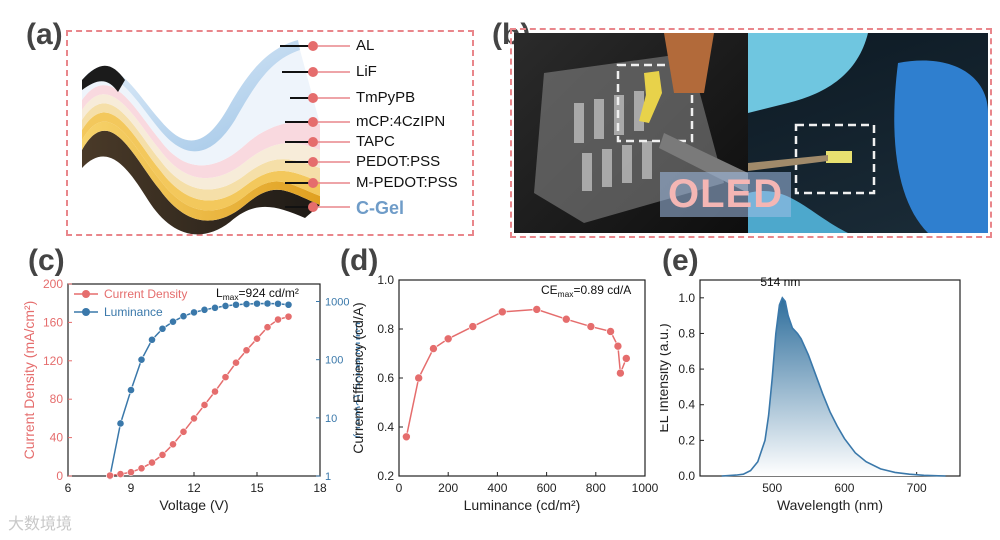 Image resolution: width=1000 pixels, height=540 pixels. Describe the element at coordinates (59, 476) in the screenshot. I see `y-tick-label: 0` at that location.